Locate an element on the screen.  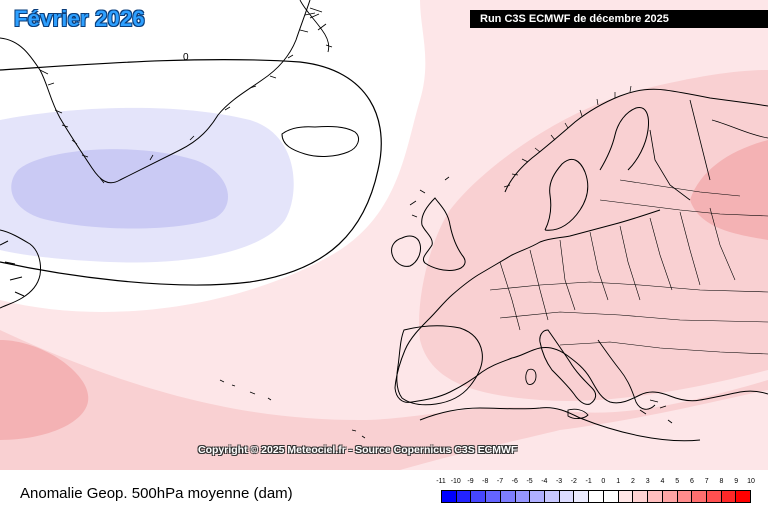
legend-tick-label: 0 is located at coordinates (603, 481).